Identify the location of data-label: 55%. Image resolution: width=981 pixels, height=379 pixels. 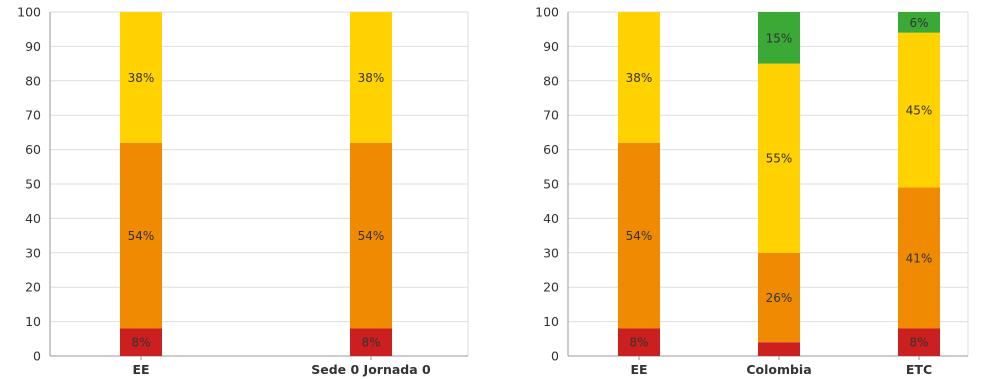
(779, 159).